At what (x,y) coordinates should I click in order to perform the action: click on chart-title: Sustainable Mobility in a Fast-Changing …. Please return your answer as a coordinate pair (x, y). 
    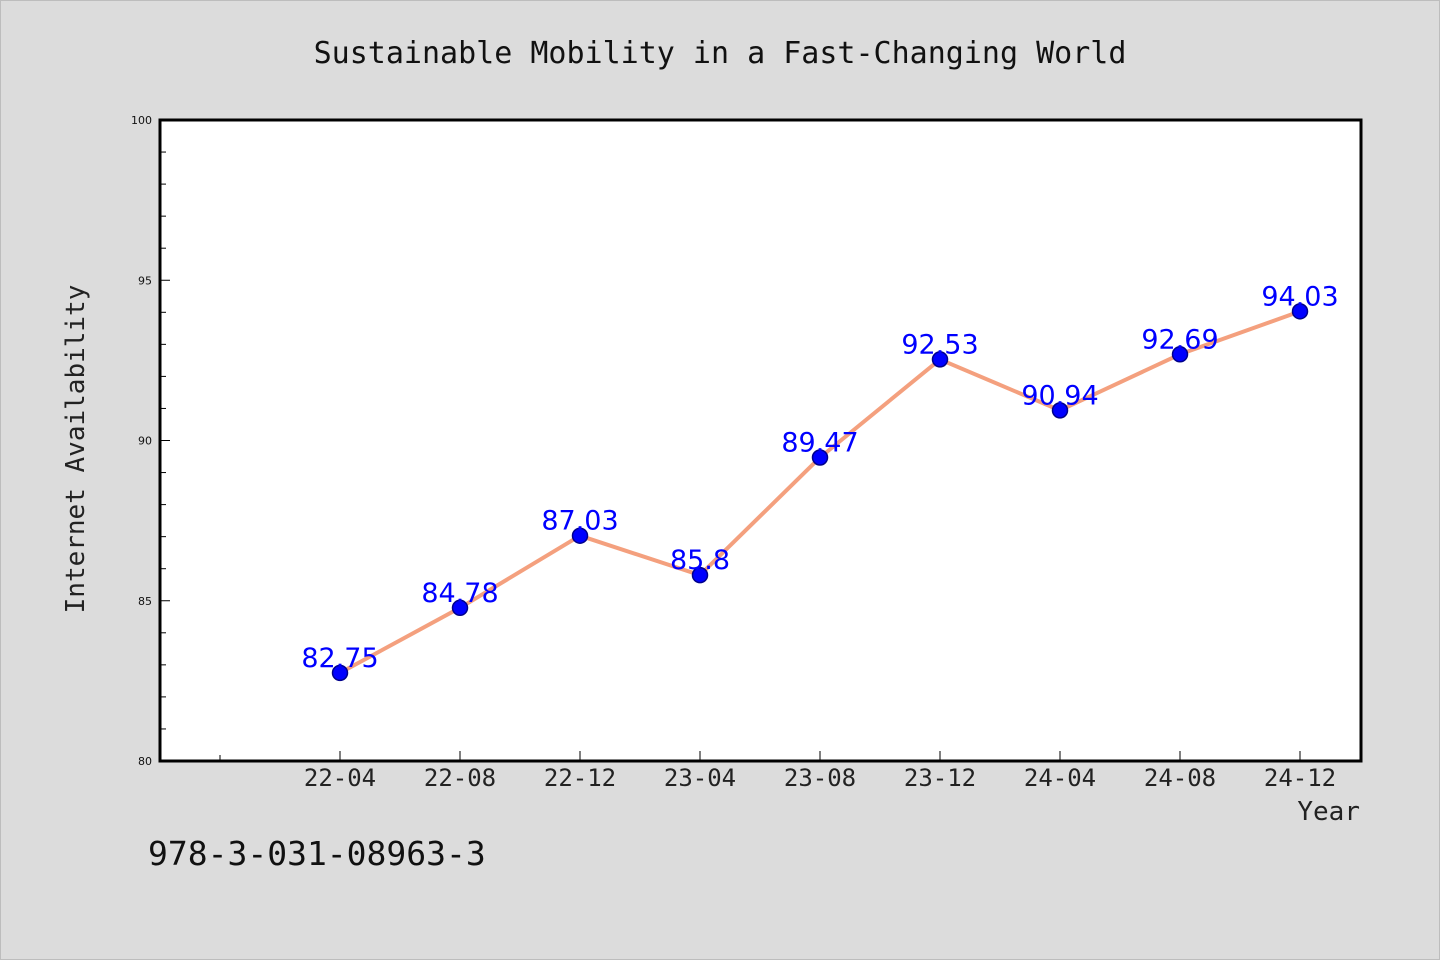
    Looking at the image, I should click on (720, 53).